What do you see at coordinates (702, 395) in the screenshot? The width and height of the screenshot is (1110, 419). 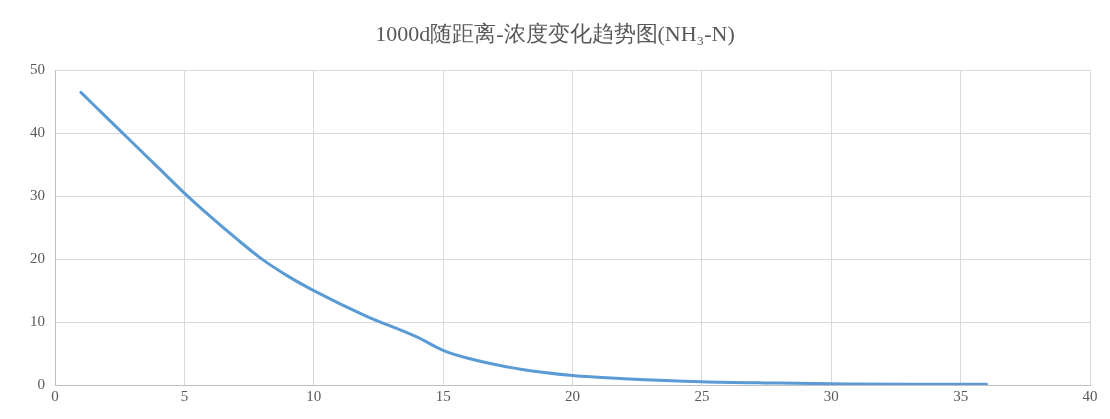 I see `x-tick-label: 25` at bounding box center [702, 395].